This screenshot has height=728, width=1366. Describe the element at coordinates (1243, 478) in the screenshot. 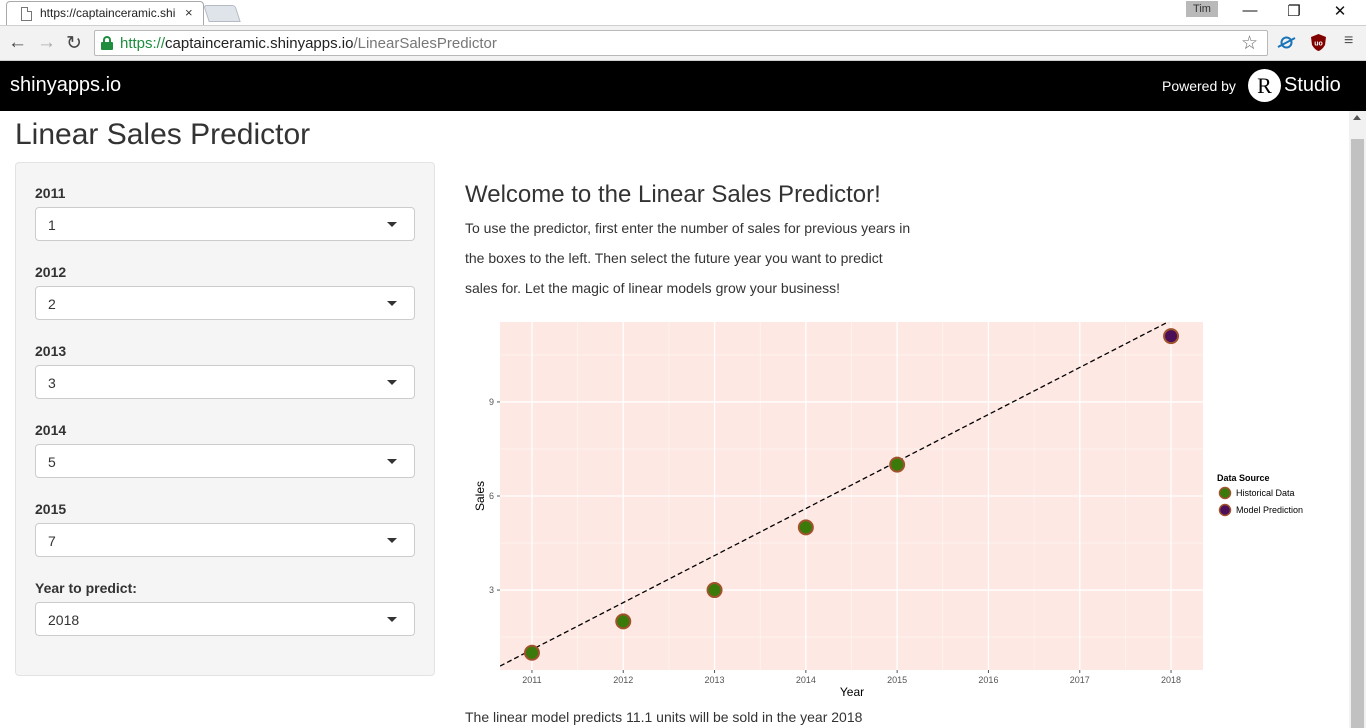

I see `legend-title: Data Source` at that location.